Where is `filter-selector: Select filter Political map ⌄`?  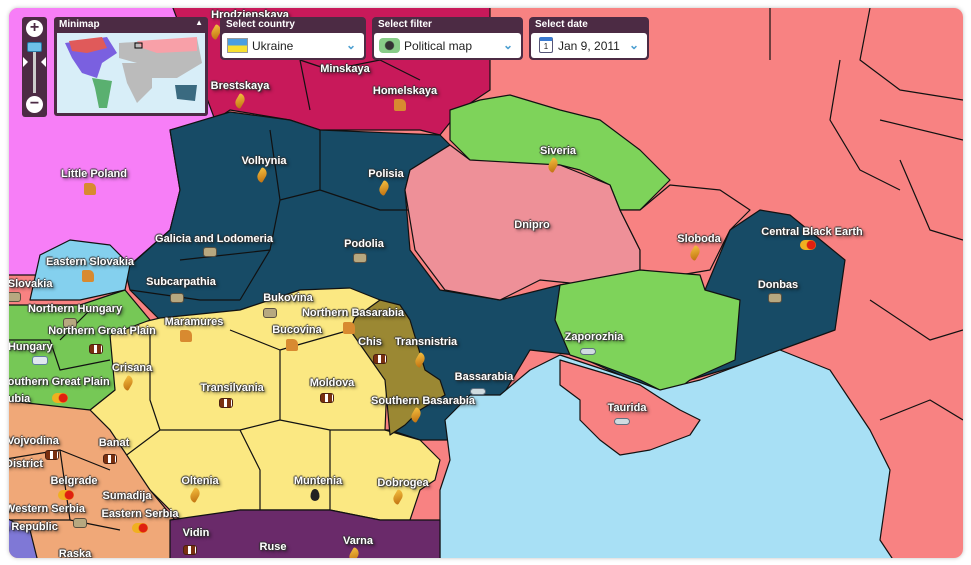 filter-selector: Select filter Political map ⌄ is located at coordinates (447, 38).